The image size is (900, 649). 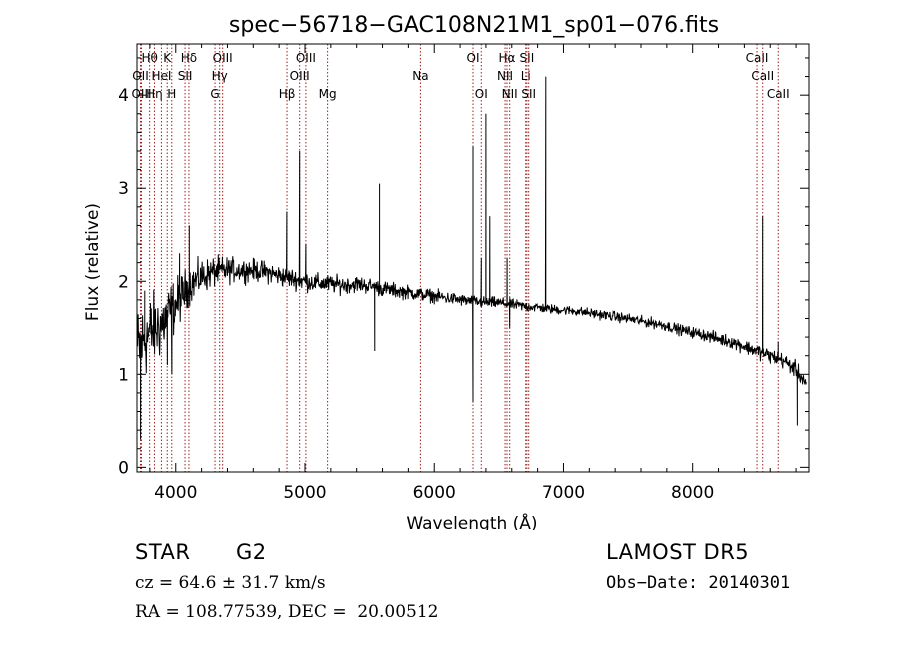 I want to click on y-tick-label: 2, so click(x=123, y=282).